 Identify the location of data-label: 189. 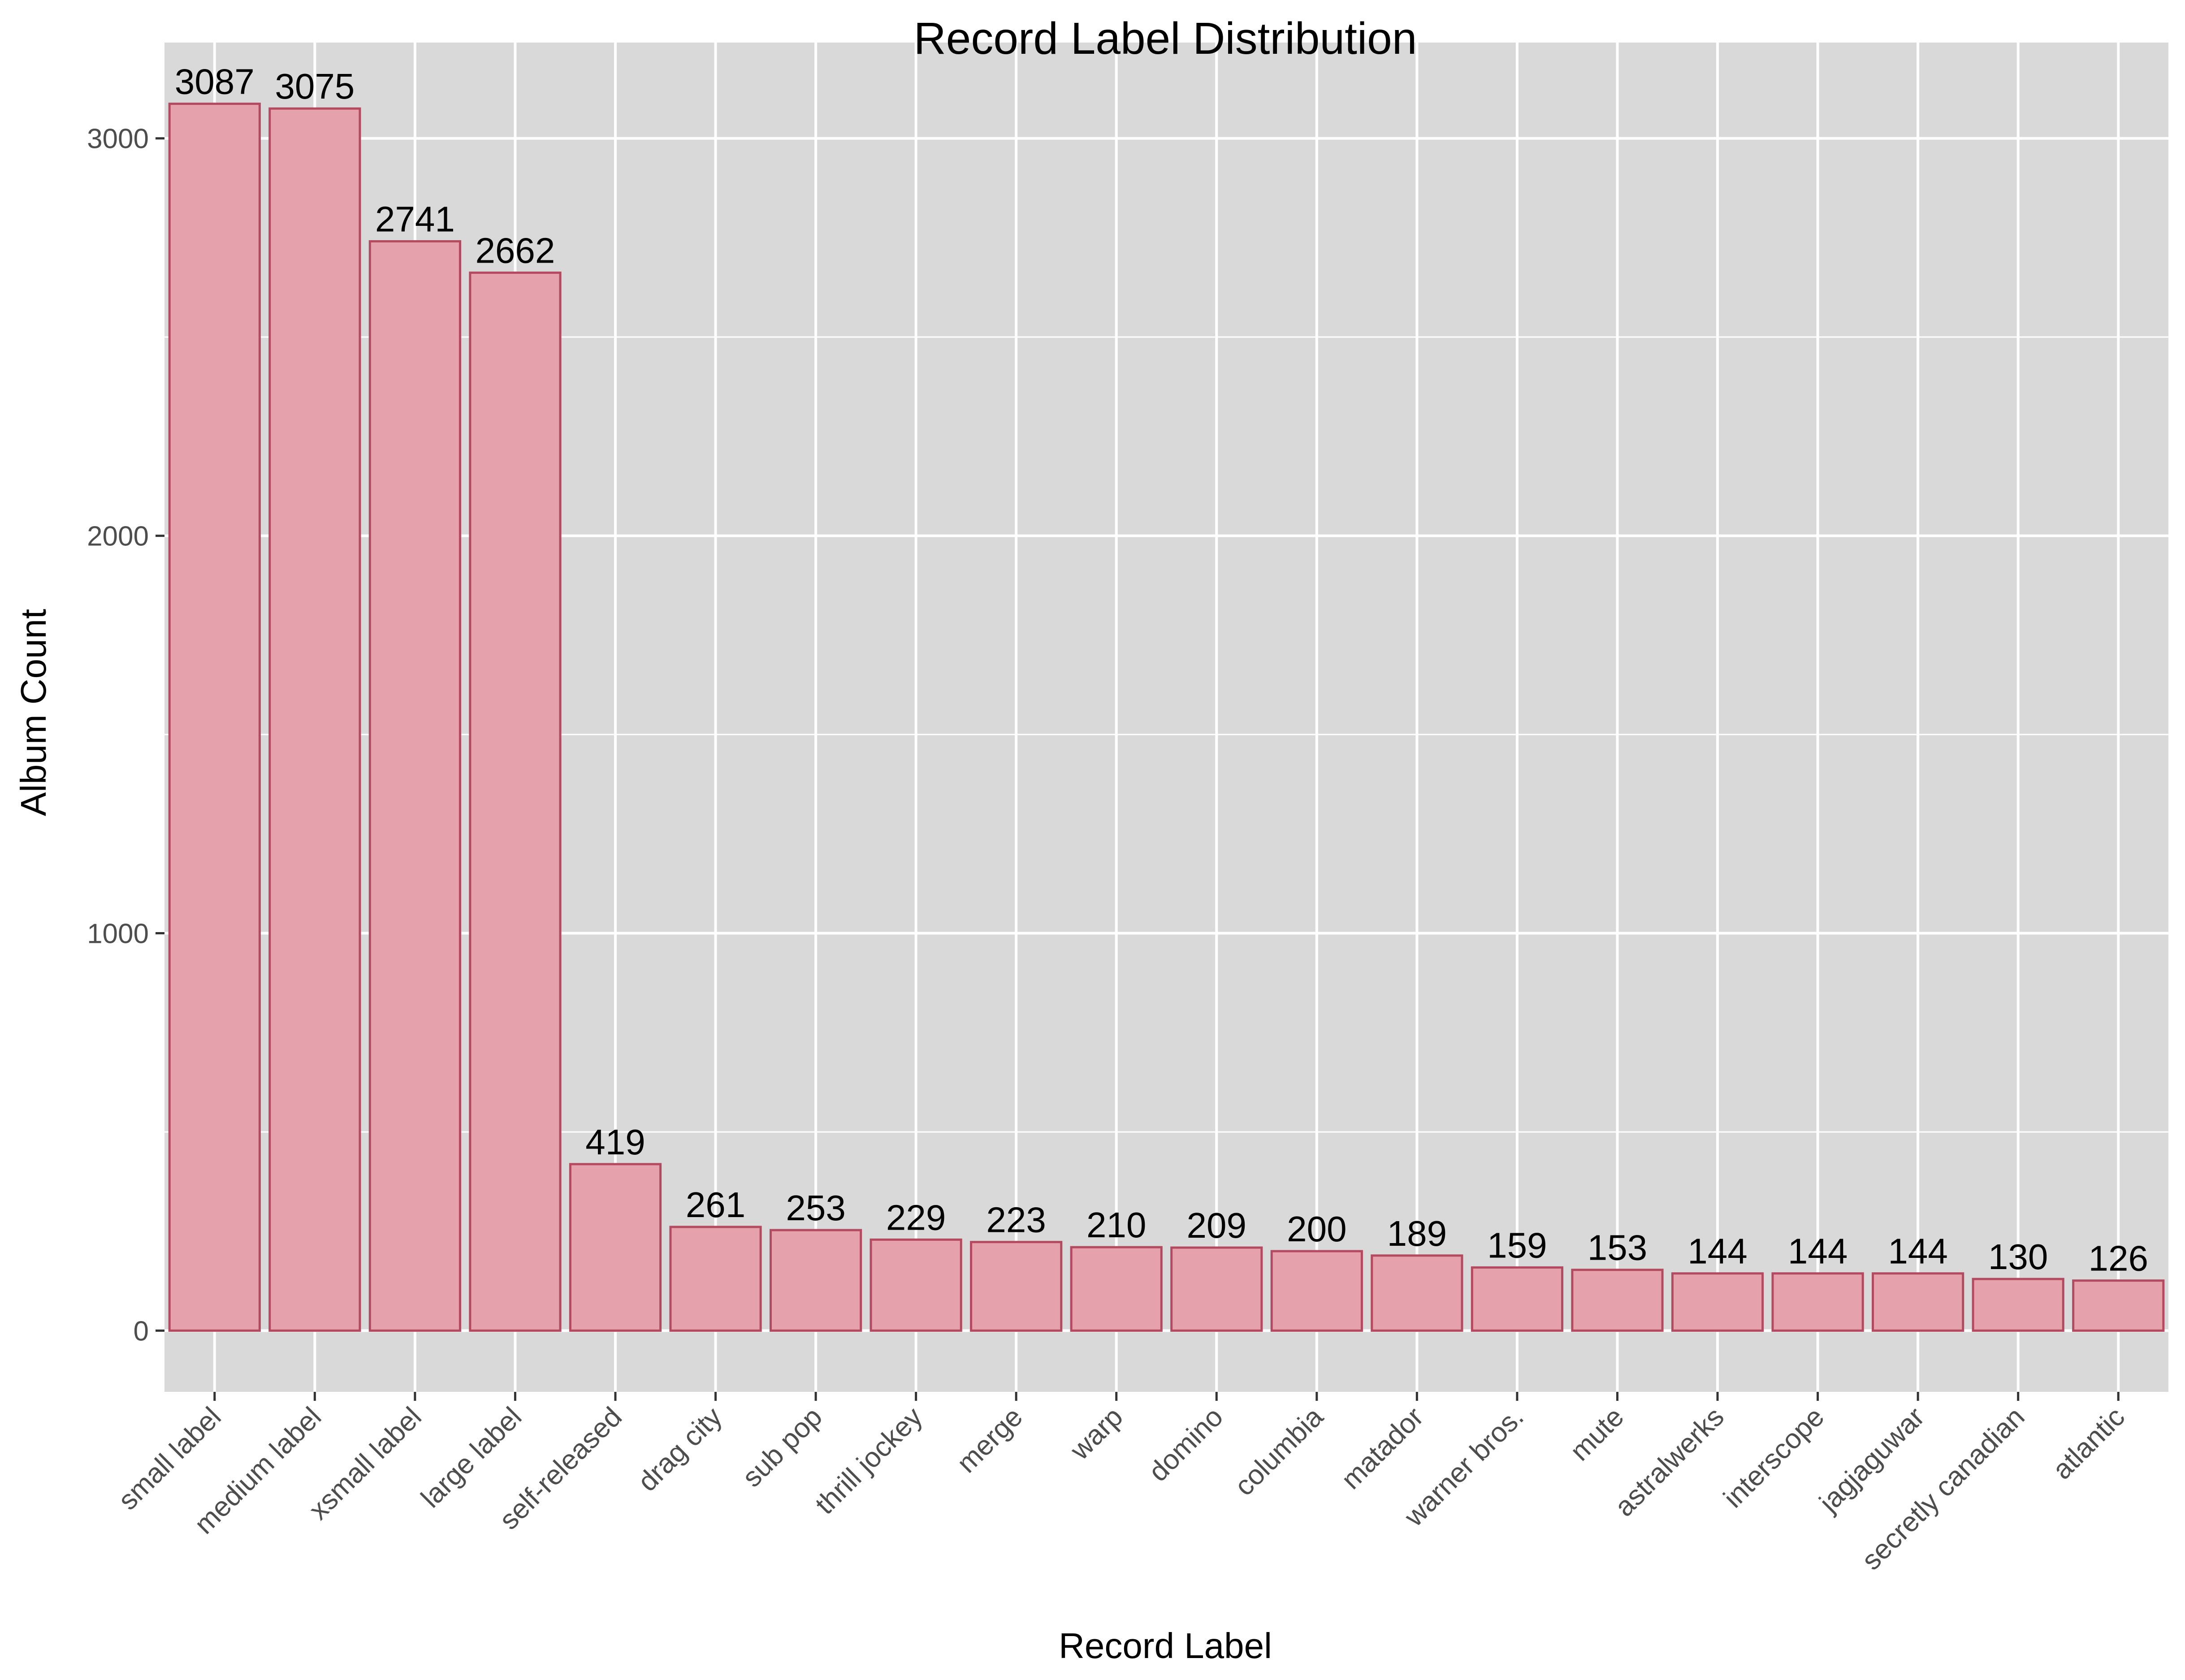
(1417, 1233).